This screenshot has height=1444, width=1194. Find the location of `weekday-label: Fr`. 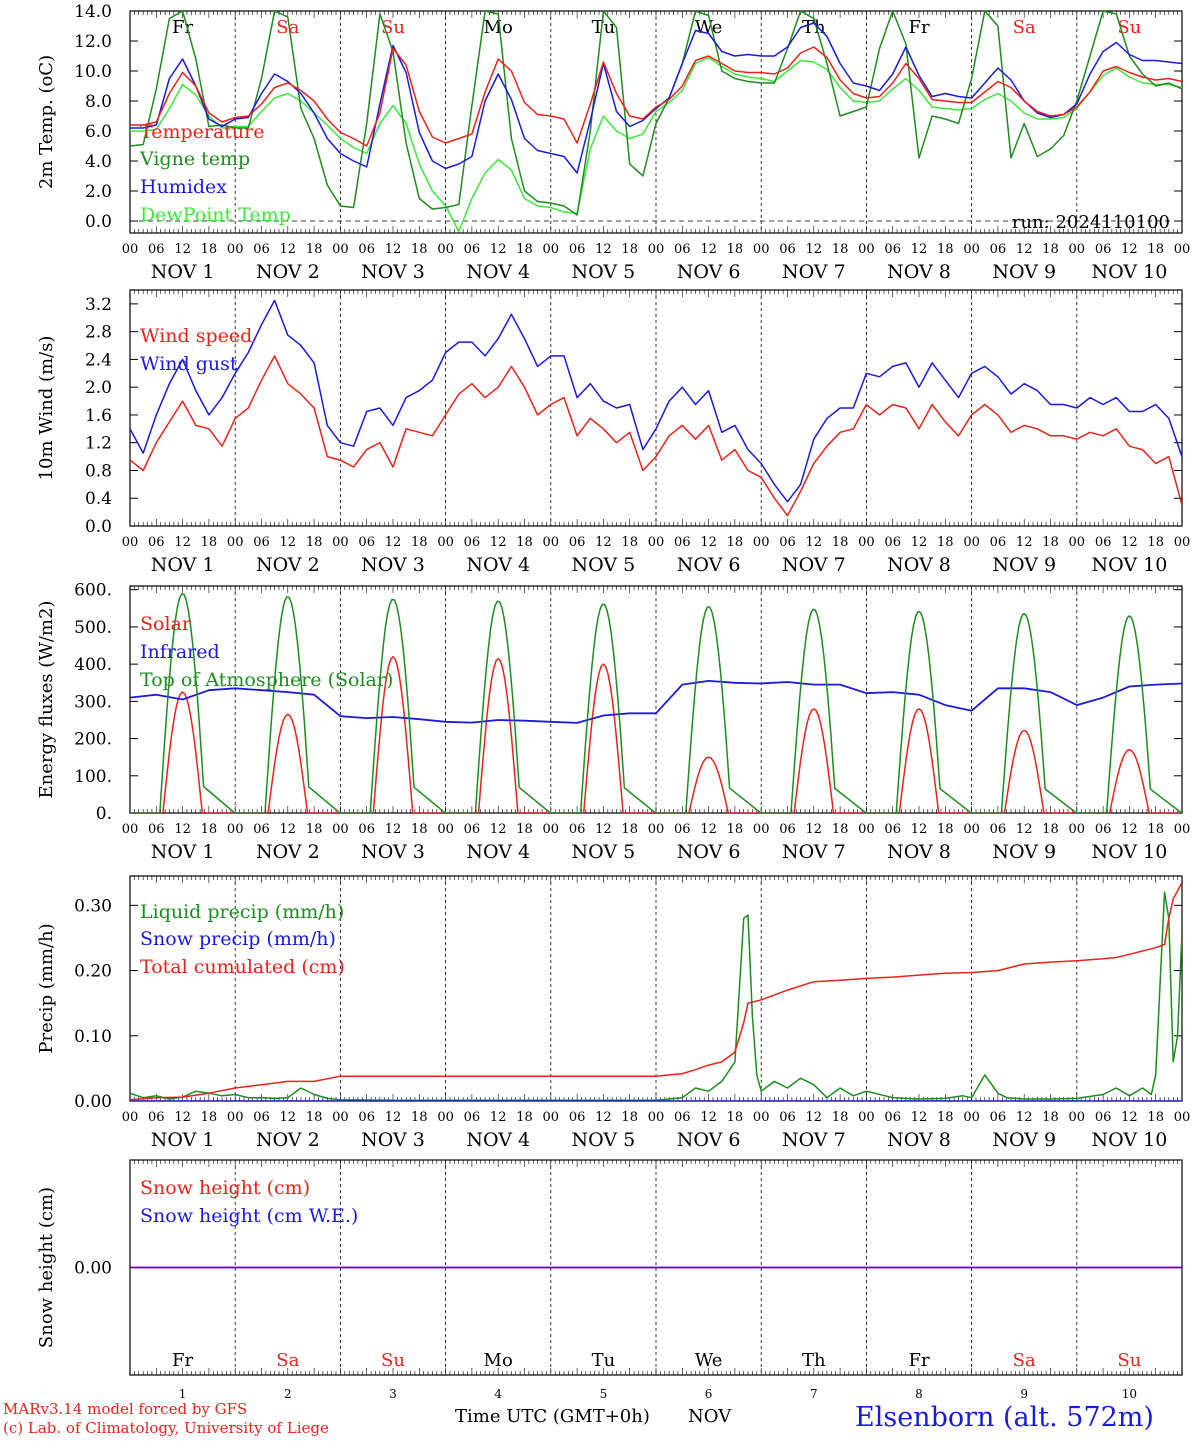

weekday-label: Fr is located at coordinates (918, 1360).